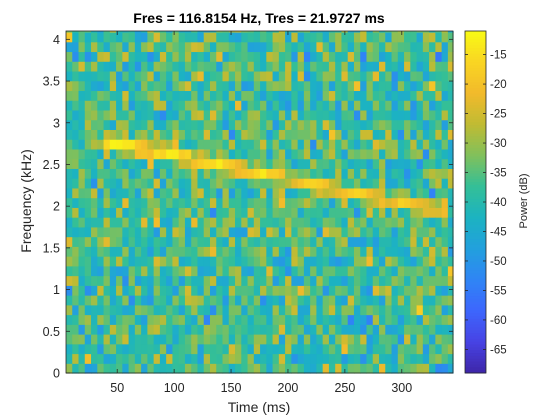 This screenshot has height=420, width=560. I want to click on y-tick-label: 2.5, so click(51, 165).